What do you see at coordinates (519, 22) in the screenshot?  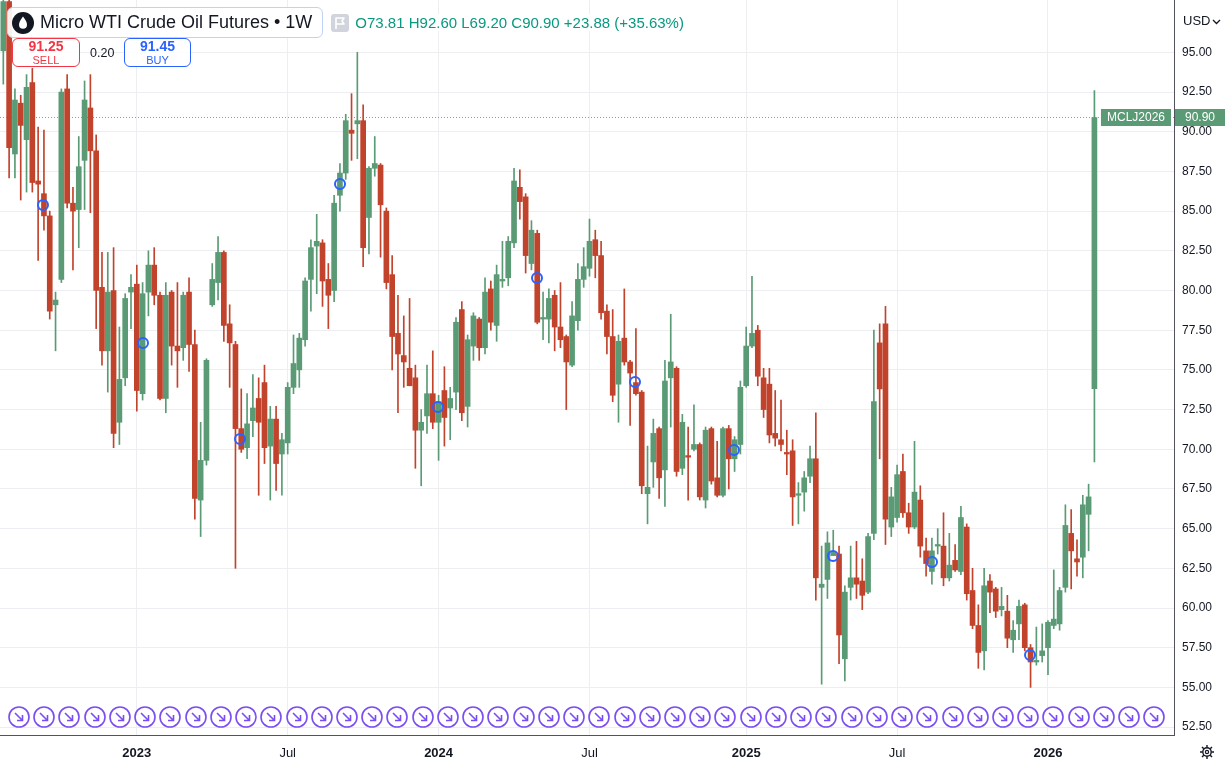 I see `text: O73.81 H92.60 L69.20 C90.90 +23.88 (+35.63%)` at bounding box center [519, 22].